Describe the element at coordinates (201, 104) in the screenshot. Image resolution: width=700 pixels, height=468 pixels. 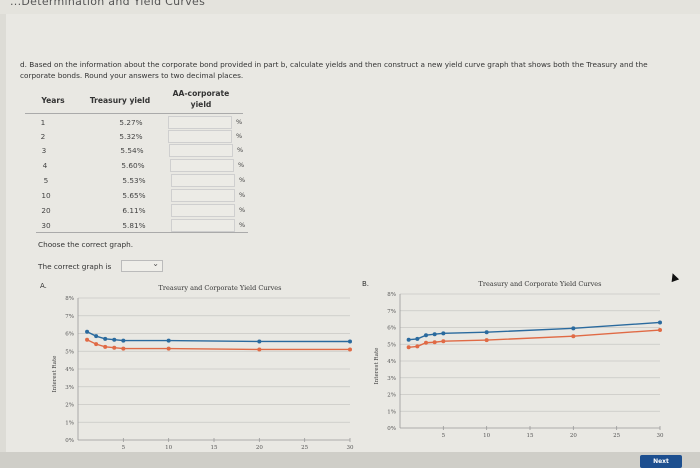
I see `col-header-corporate-line2: yield` at that location.